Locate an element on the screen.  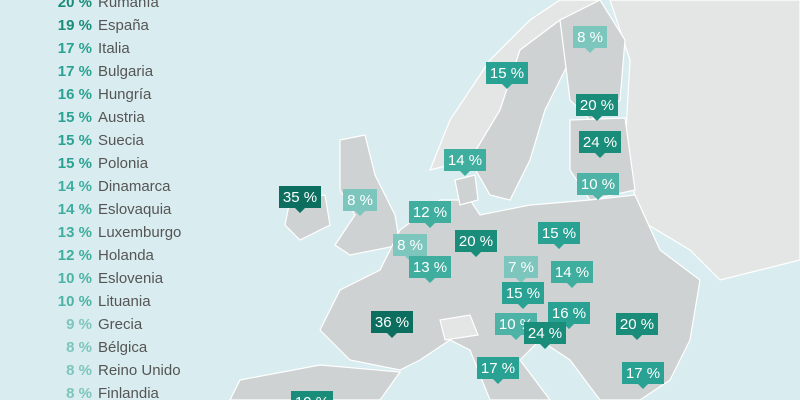
ranking-percent: 12 % is located at coordinates (75, 255).